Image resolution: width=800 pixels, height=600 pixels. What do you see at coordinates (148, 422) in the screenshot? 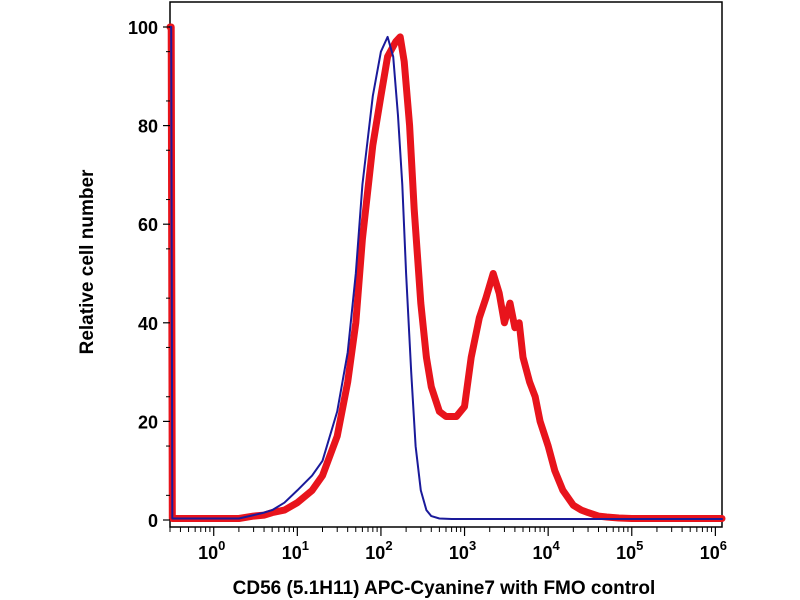
I see `y-tick-label-1: 20` at bounding box center [148, 422].